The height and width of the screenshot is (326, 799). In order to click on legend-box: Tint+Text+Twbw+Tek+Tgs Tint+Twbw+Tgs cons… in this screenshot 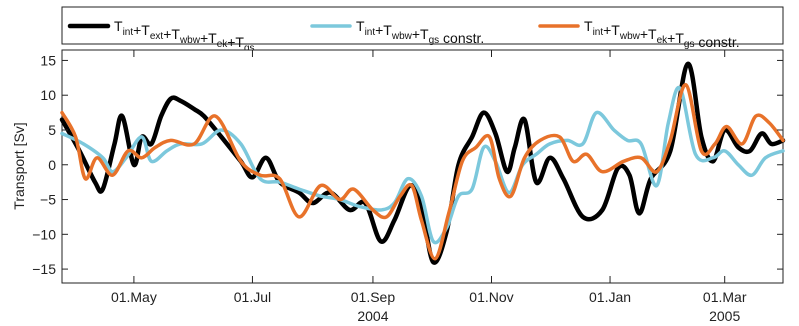, I will do `click(422, 30)`.